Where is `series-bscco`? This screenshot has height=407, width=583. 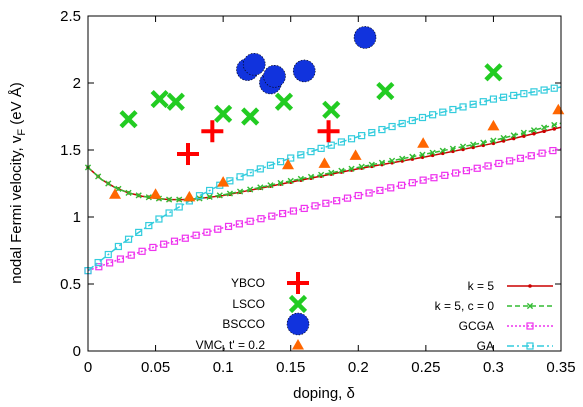
series-bscco is located at coordinates (306, 60).